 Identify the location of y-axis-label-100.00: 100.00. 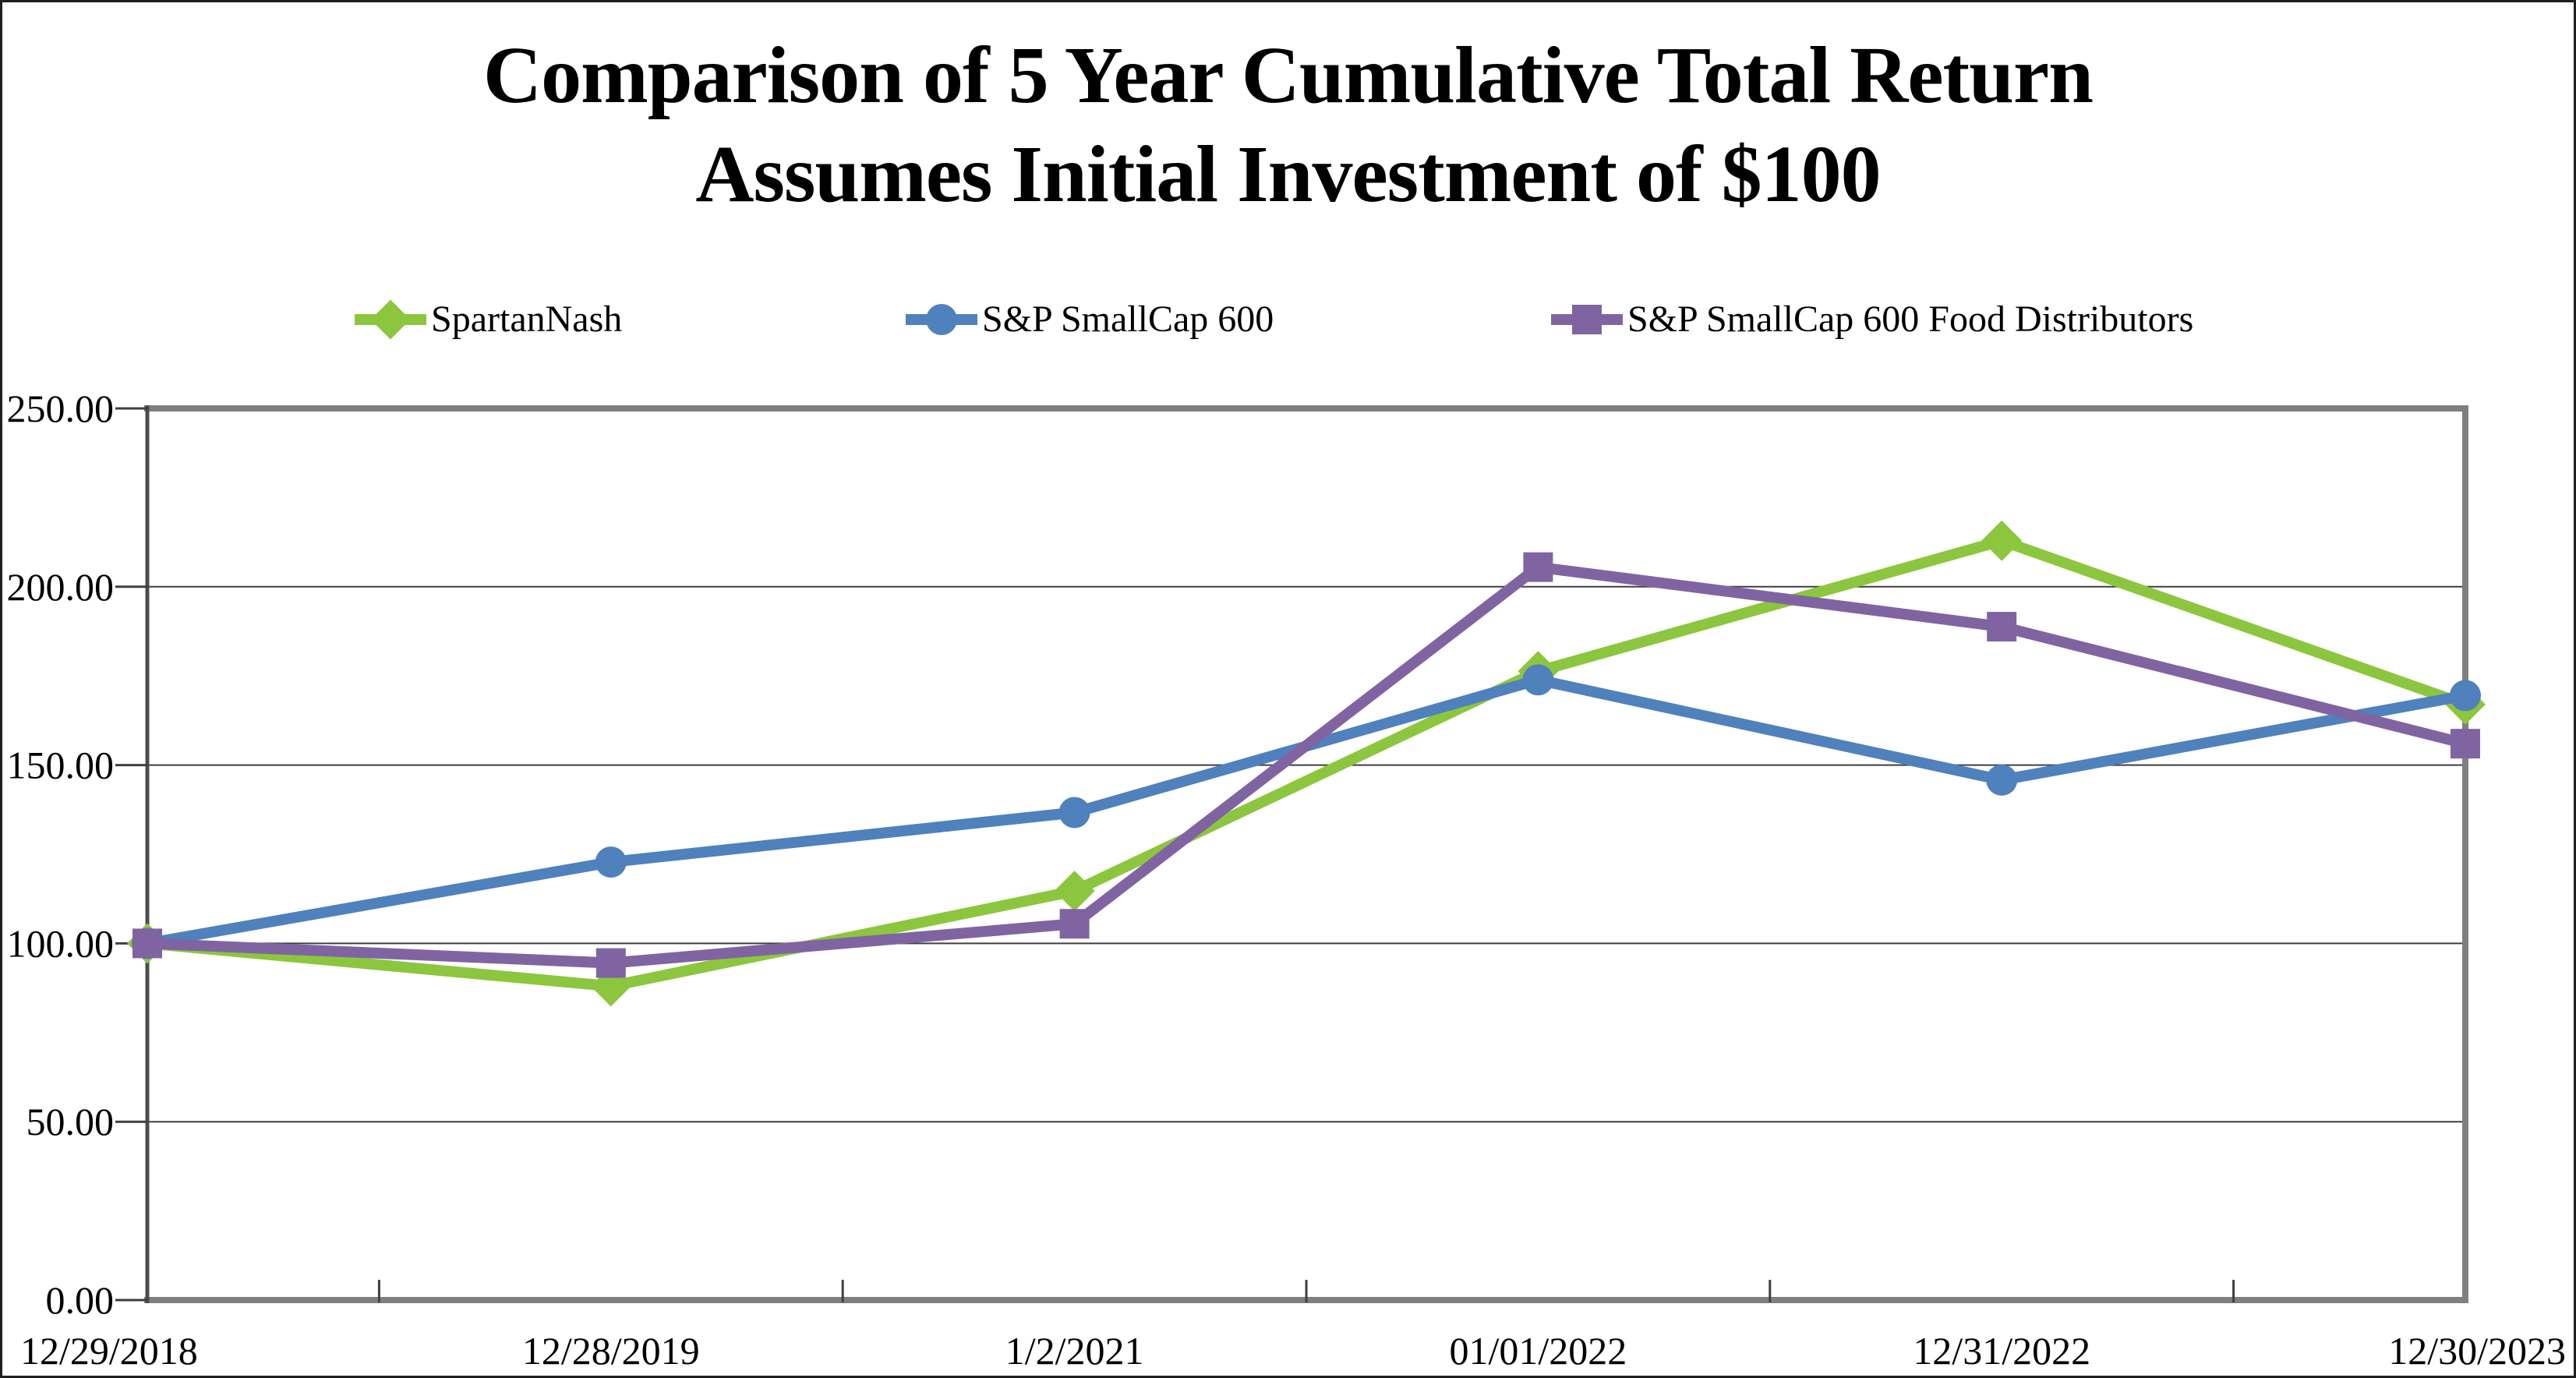
(61, 943).